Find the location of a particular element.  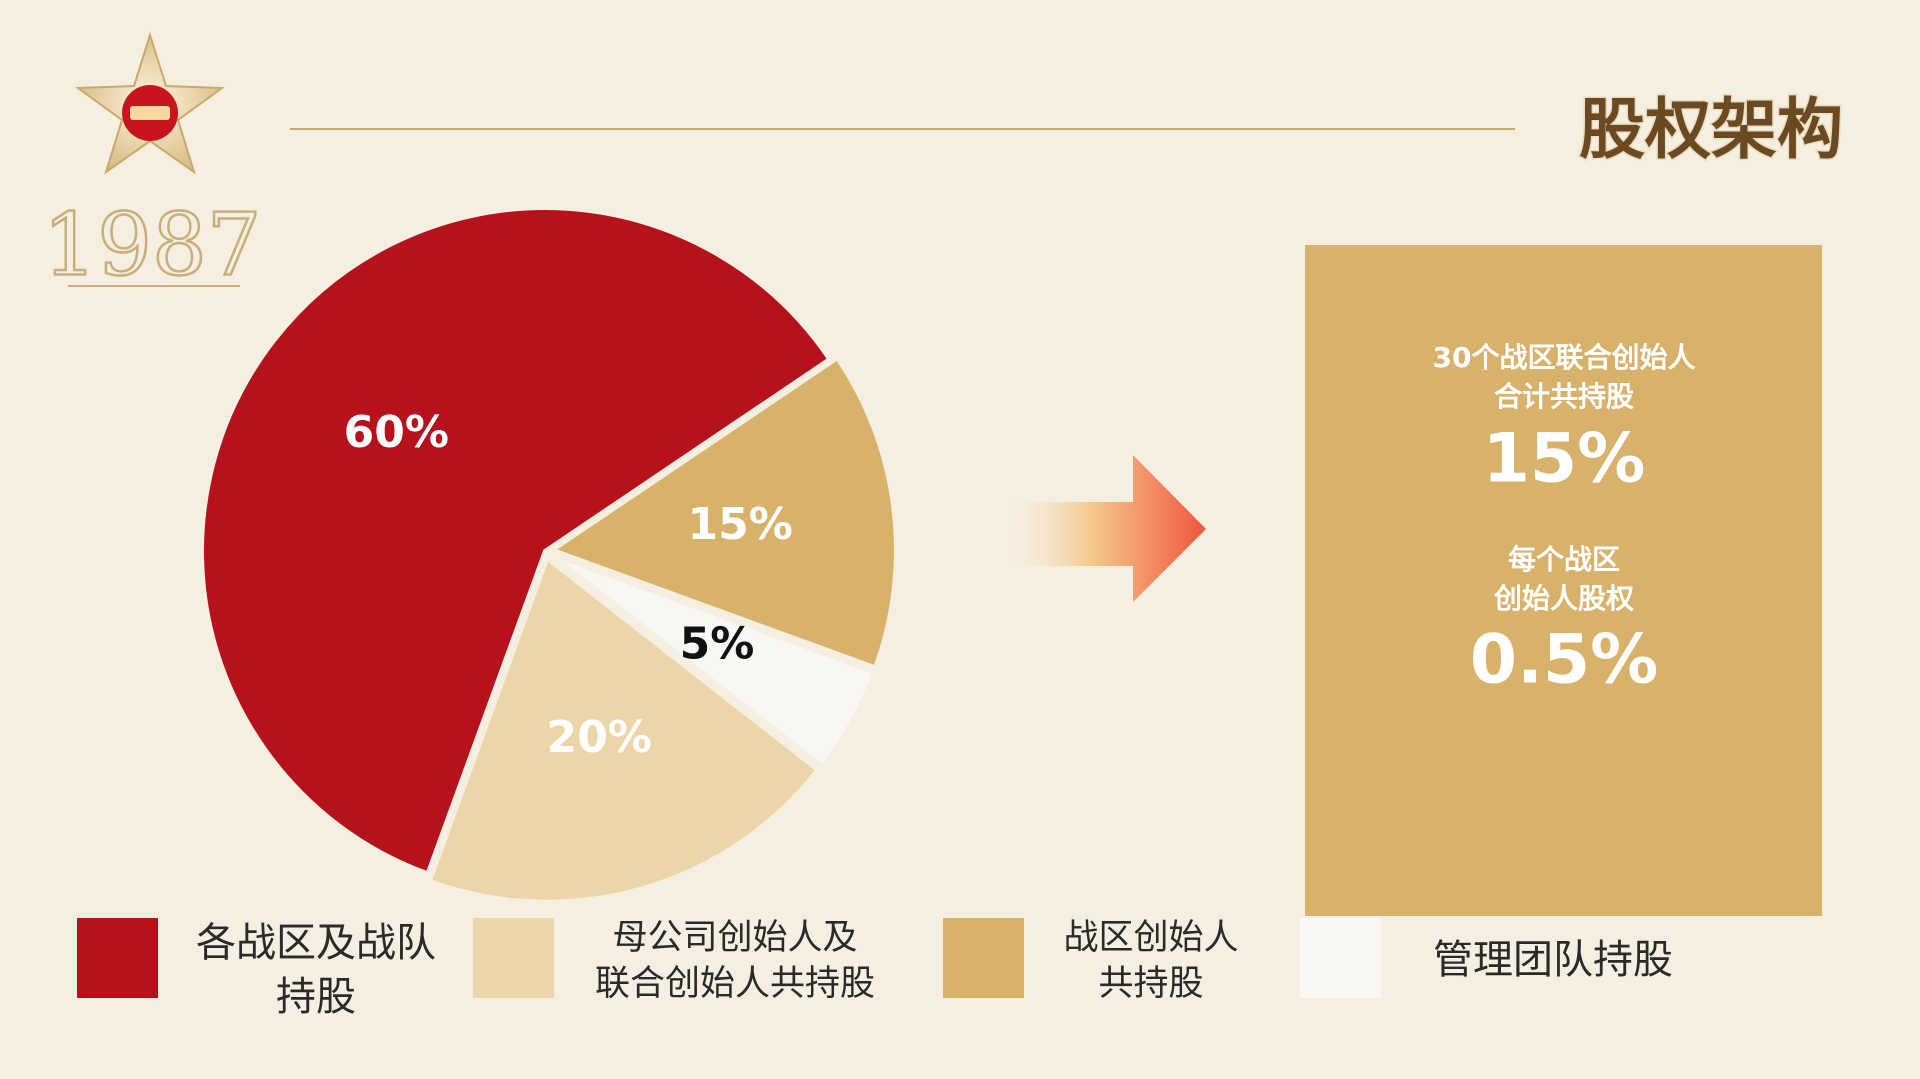

legend: 各战区及战队持股 母公司创始人及联合创始人共持股 战区创始人共持股 管理团队持股 is located at coordinates (875, 969).